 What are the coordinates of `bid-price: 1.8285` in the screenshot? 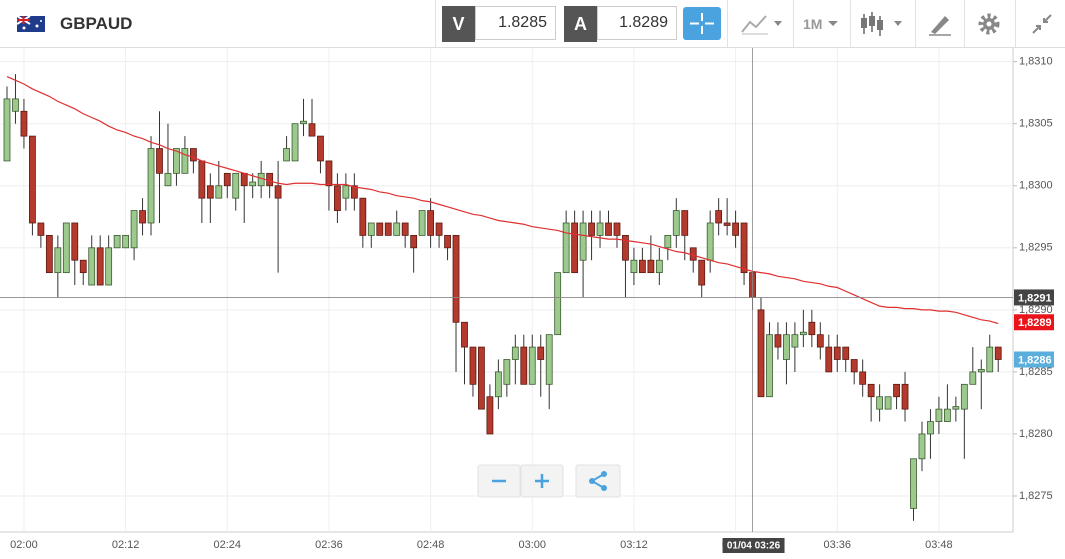 It's located at (515, 23).